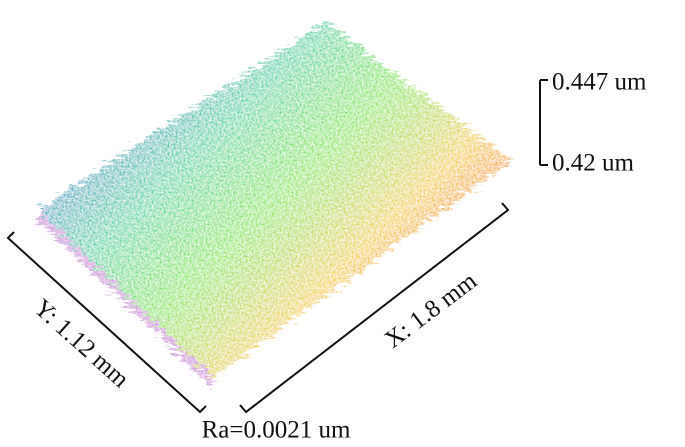  I want to click on surface-edge, so click(125, 299).